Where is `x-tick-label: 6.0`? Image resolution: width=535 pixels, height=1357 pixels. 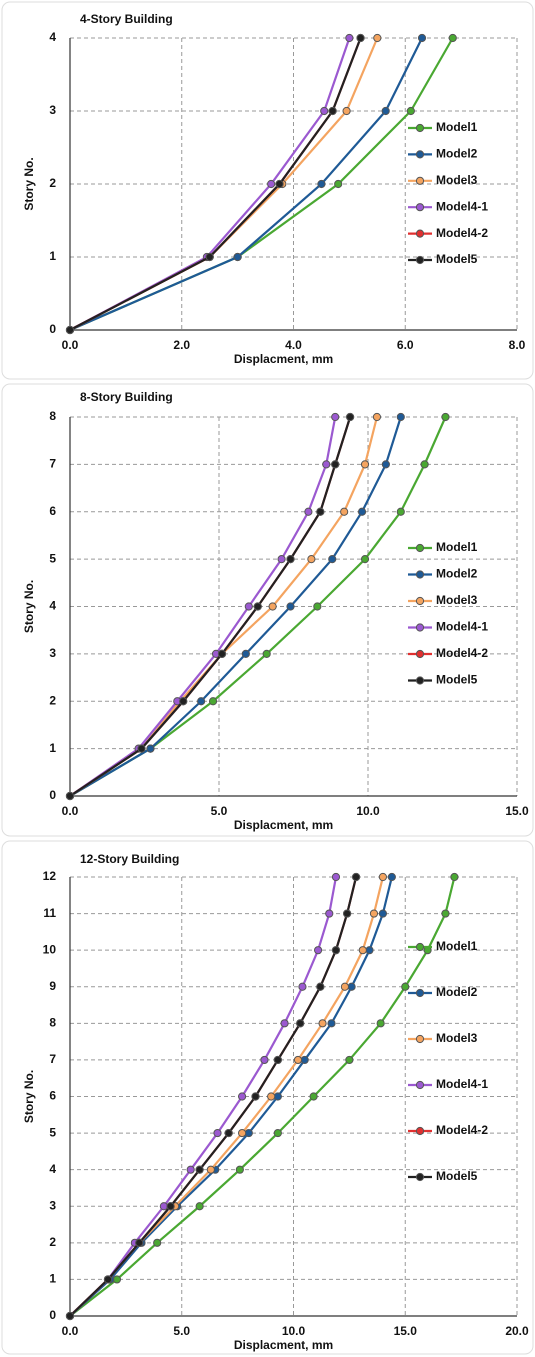
x-tick-label: 6.0 is located at coordinates (405, 345).